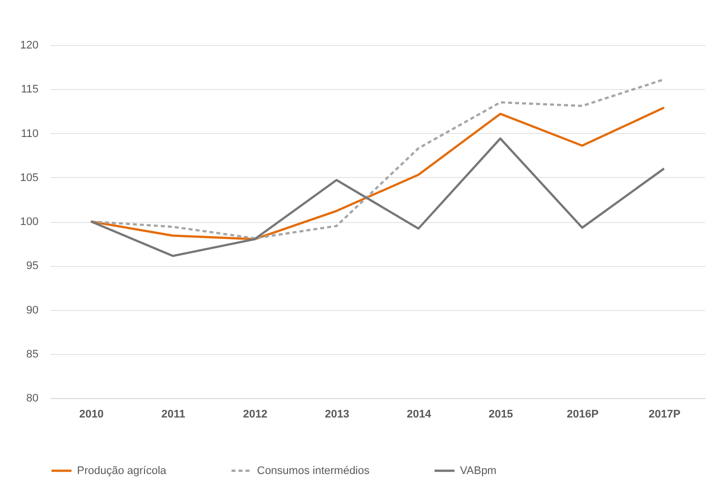  I want to click on x-tick-label: 2014, so click(419, 414).